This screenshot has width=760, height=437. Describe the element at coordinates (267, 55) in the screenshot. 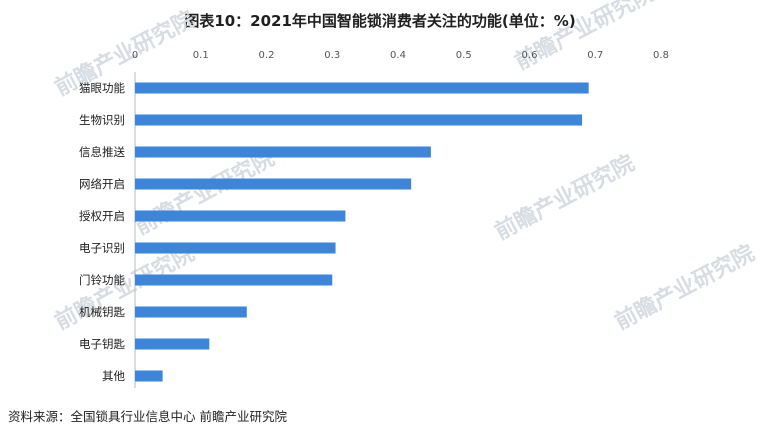

I see `x-tick-label: 0.2` at that location.